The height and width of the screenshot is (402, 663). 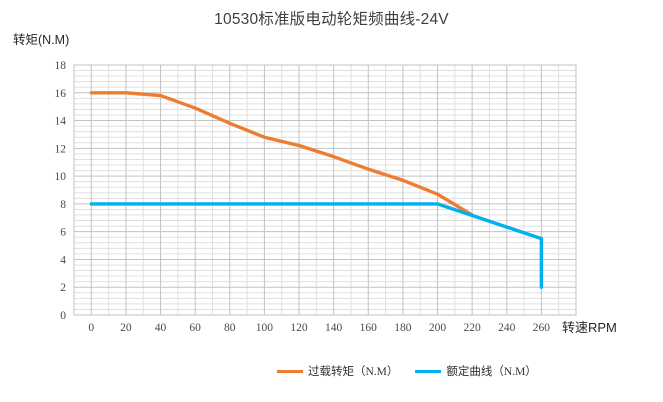 I want to click on y-axis-label: 转矩(N.M), so click(x=41, y=40).